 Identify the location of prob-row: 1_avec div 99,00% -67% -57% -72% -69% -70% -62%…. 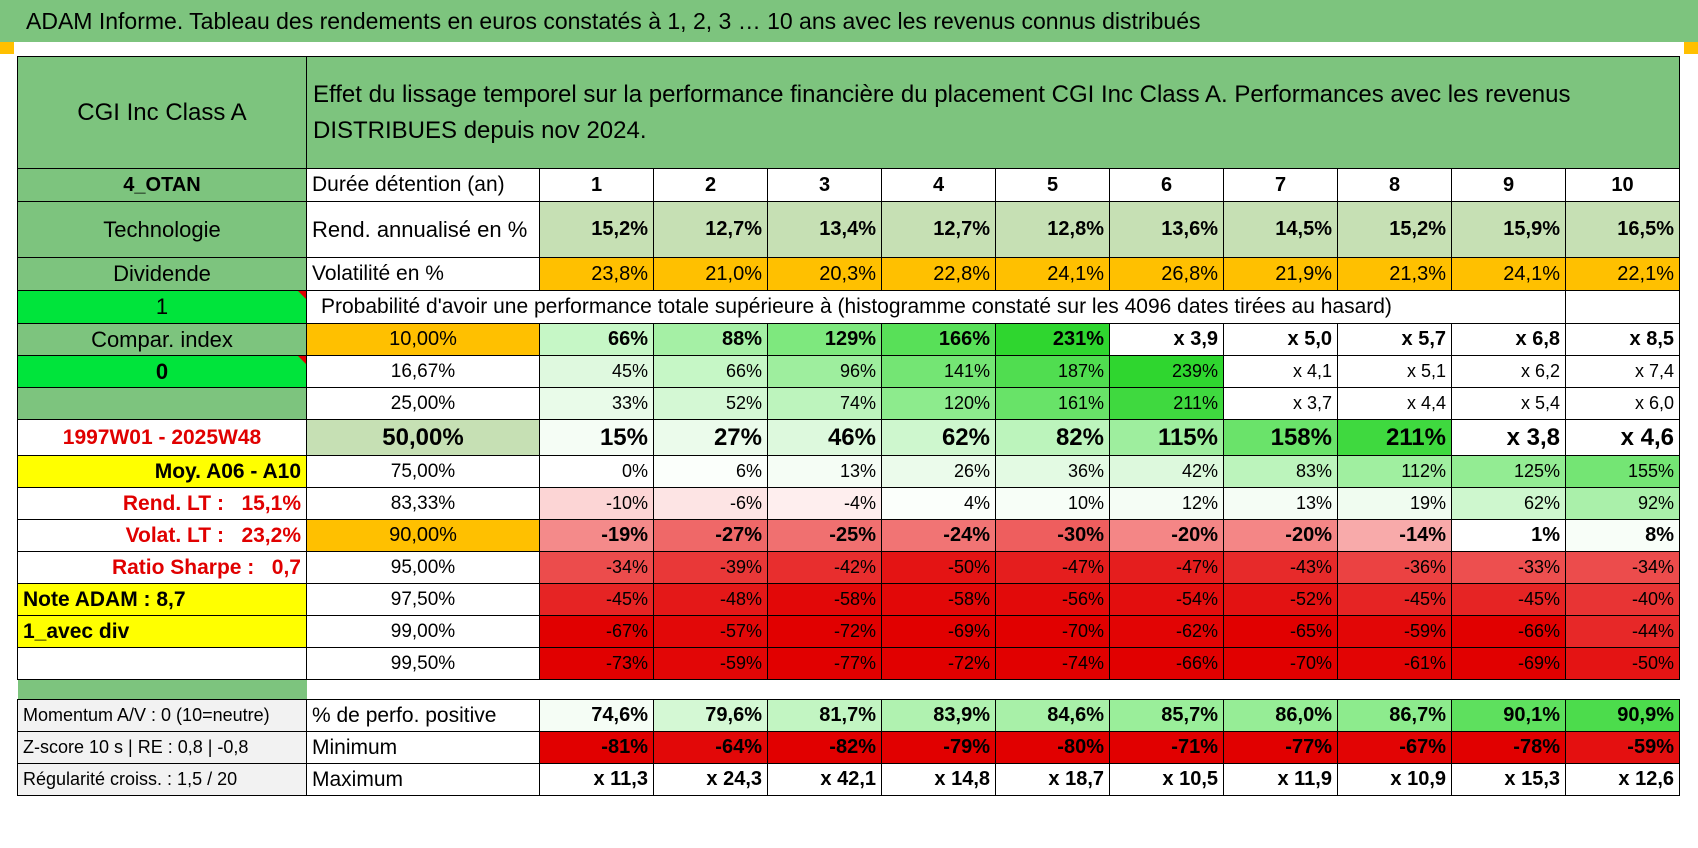
(848, 631).